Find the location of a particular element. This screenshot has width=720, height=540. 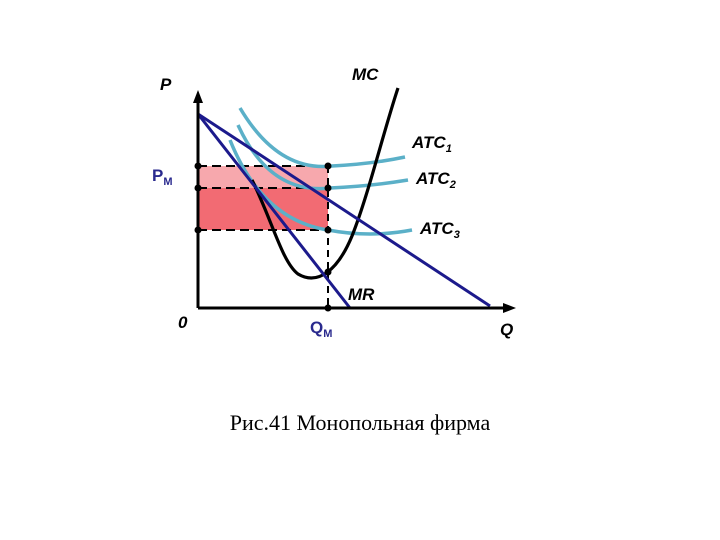

atc1-label-sub: 1 is located at coordinates (449, 149).